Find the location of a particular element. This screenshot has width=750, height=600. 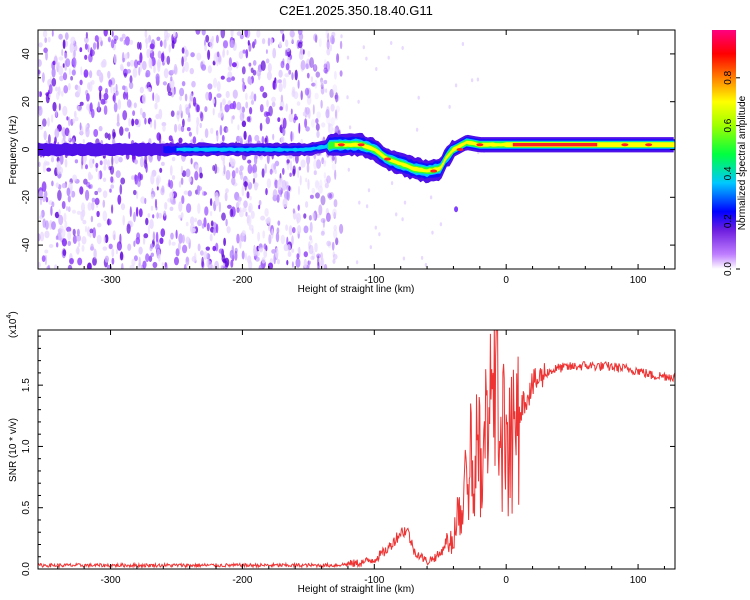

y-tick-label: -20 is located at coordinates (26, 197).